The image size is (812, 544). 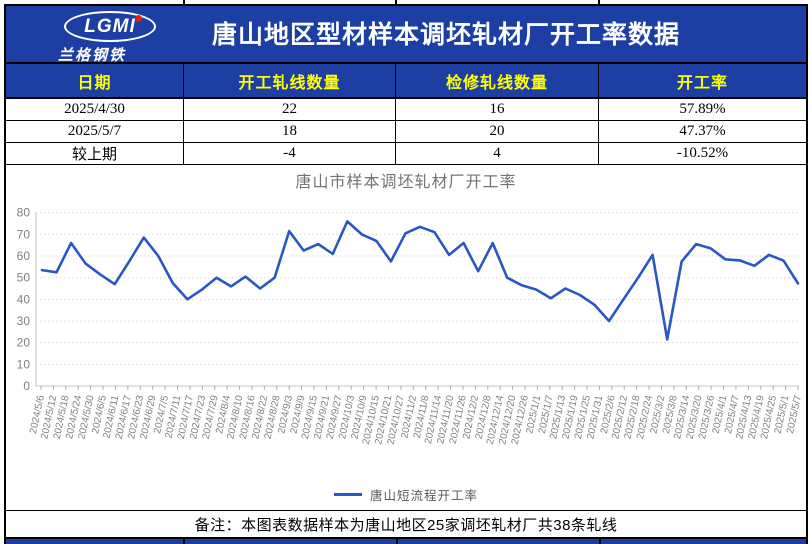 What do you see at coordinates (423, 495) in the screenshot?
I see `legend-label: 唐山短流程开工率` at bounding box center [423, 495].